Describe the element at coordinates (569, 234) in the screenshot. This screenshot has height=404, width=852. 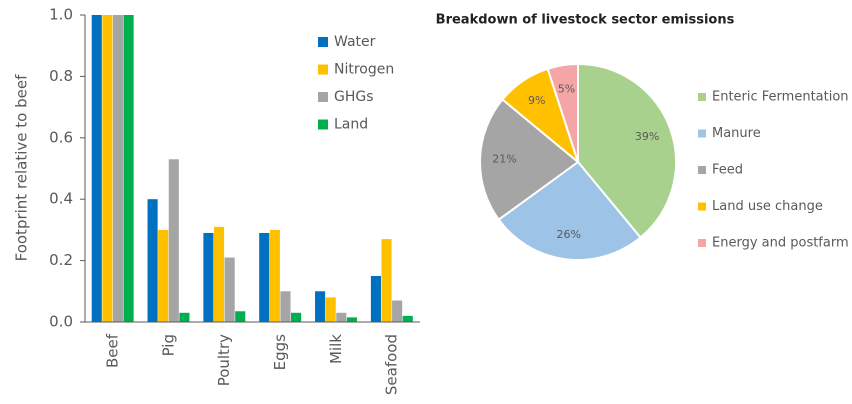
I see `slice-label: 26%` at that location.